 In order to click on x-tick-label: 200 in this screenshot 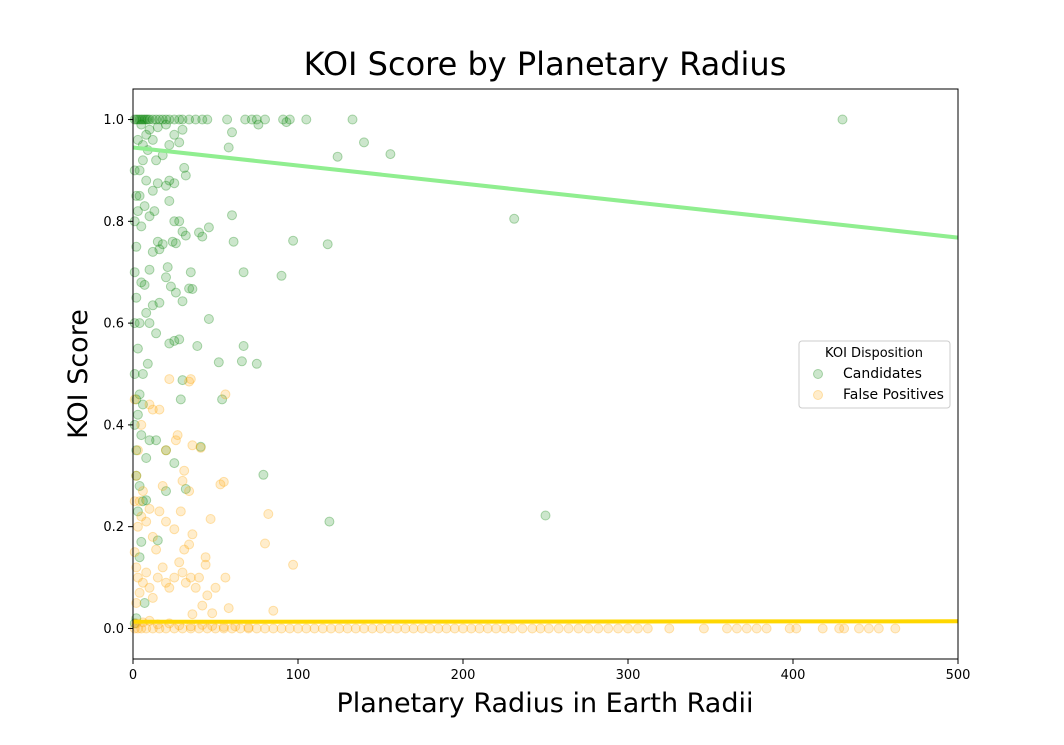, I will do `click(463, 675)`.